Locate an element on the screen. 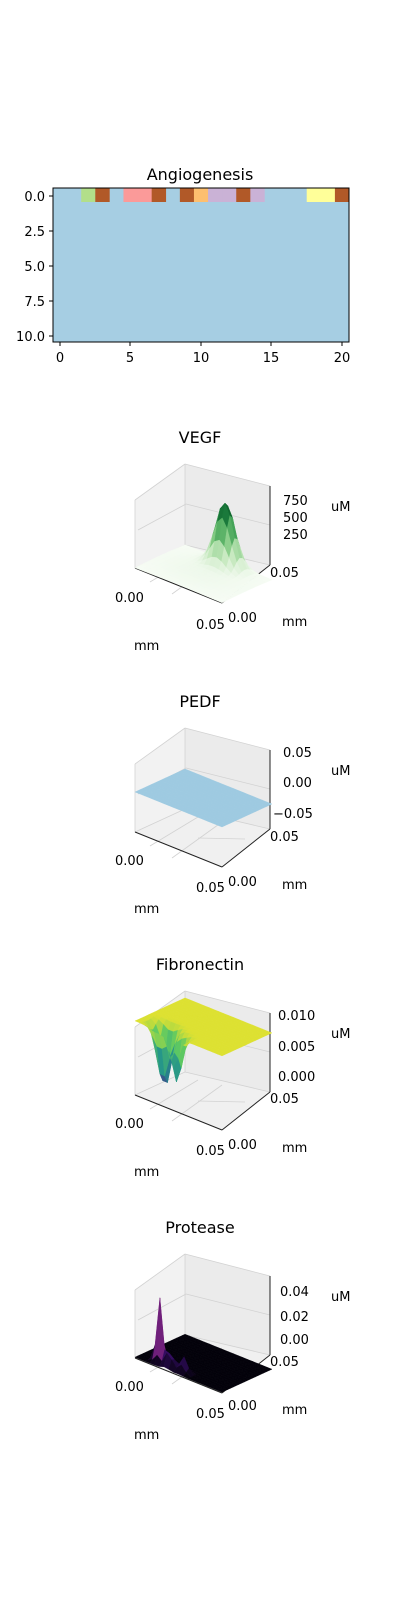 This screenshot has height=1600, width=400. pedf-y-tick-label: 0.00 is located at coordinates (242, 882).